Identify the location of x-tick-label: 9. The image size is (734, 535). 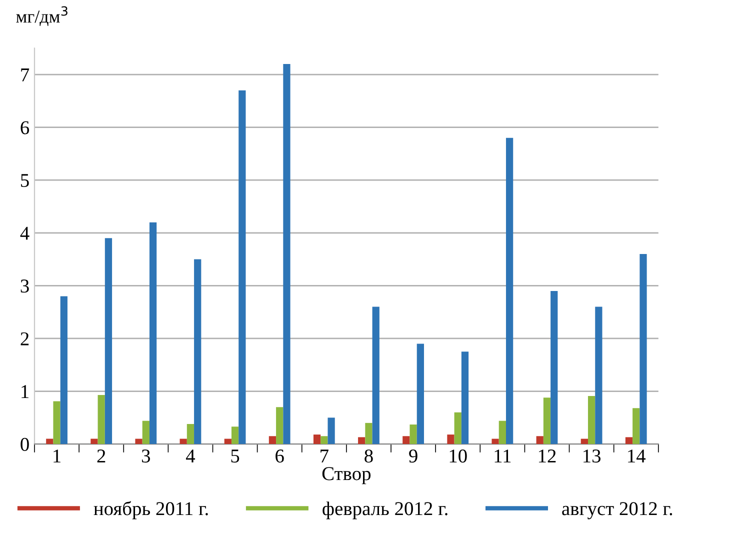
(413, 456).